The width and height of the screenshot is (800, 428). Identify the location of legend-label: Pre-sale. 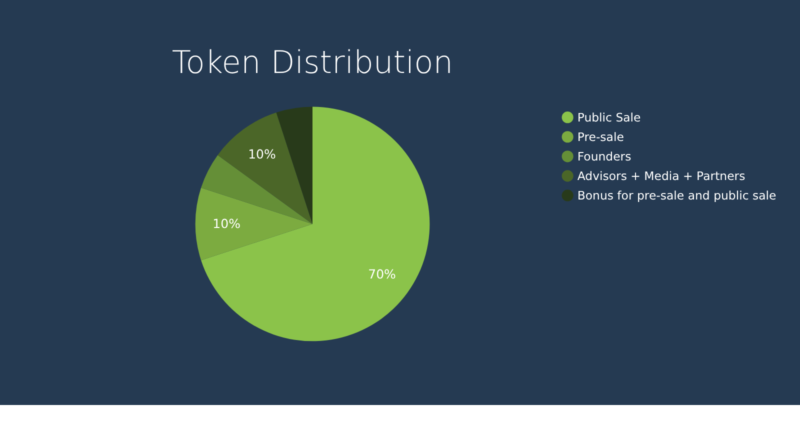
(600, 137).